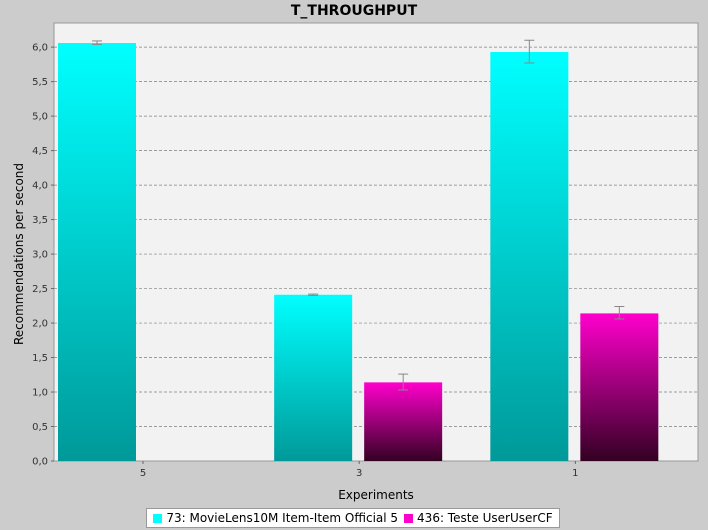  What do you see at coordinates (359, 473) in the screenshot?
I see `x-tick-label: 3` at bounding box center [359, 473].